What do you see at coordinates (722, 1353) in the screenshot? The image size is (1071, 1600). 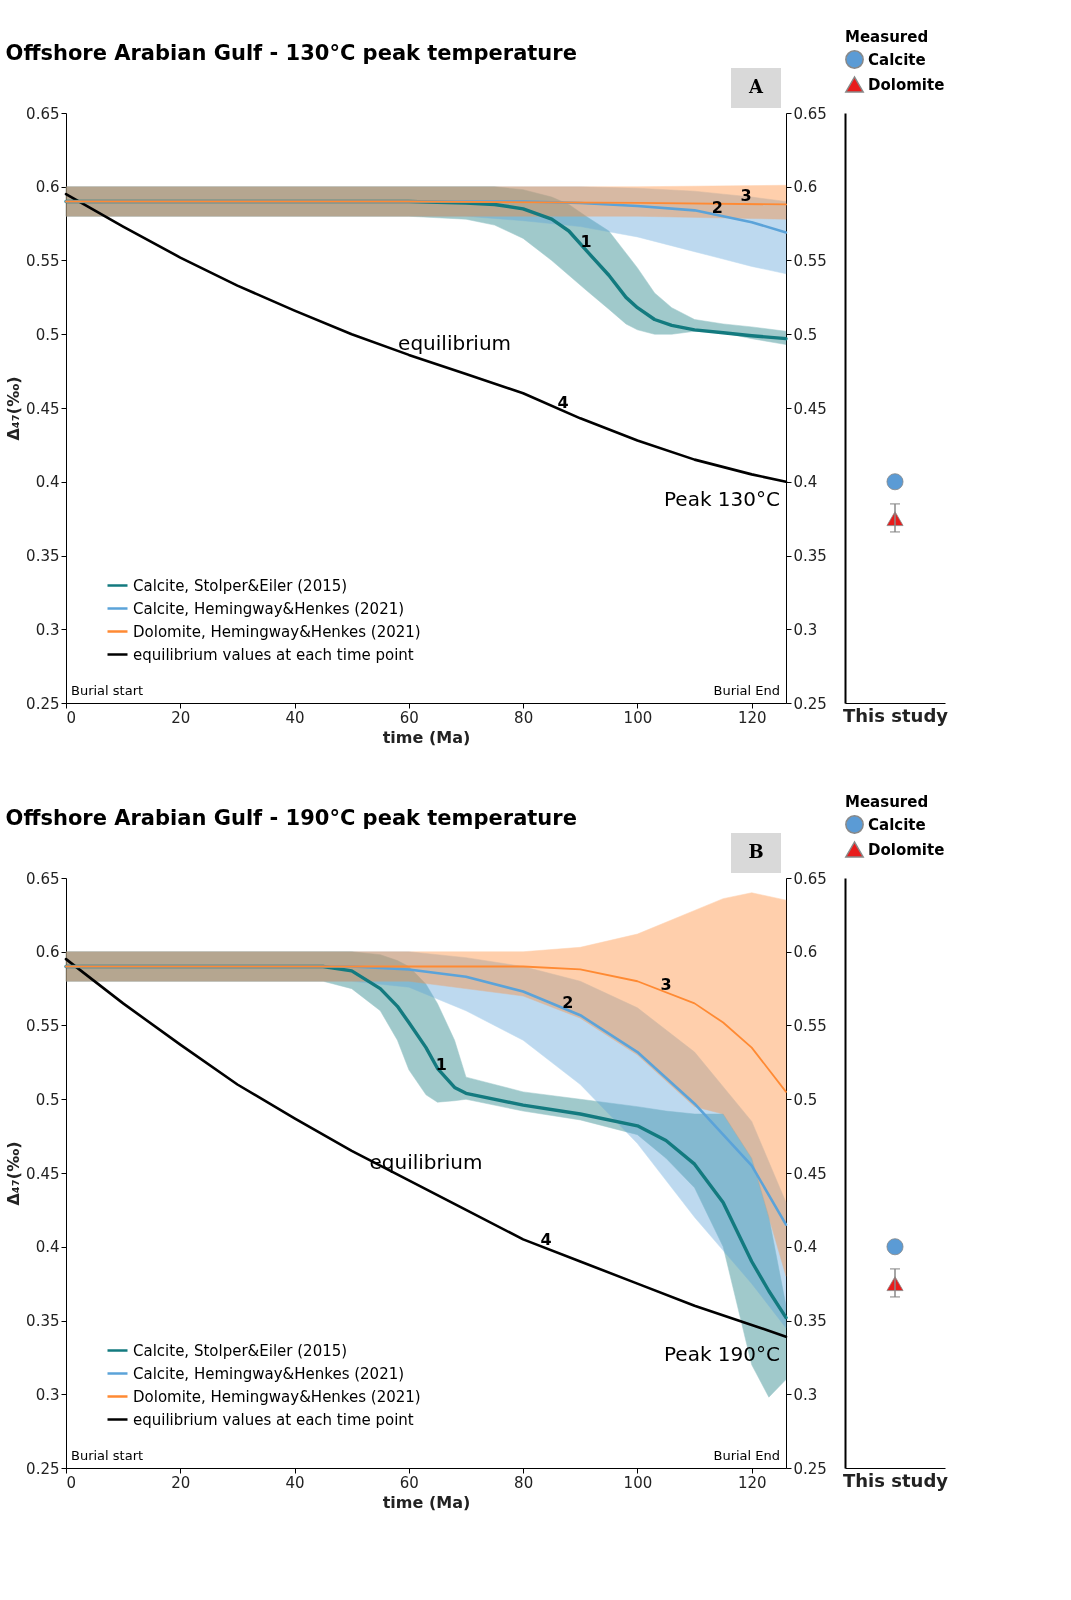 I see `annotation: Peak 190°C` at bounding box center [722, 1353].